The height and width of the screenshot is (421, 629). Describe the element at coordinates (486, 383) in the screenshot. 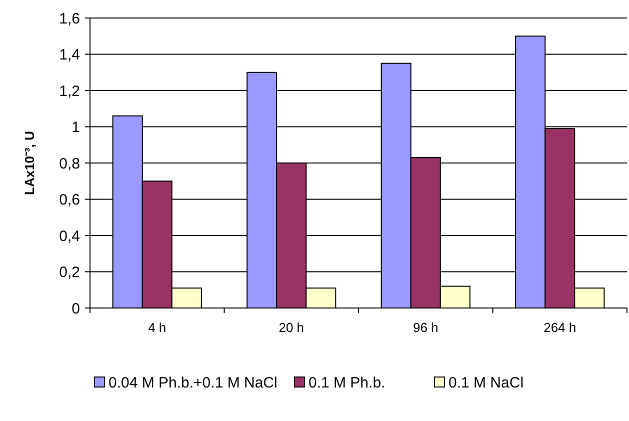

I see `legend-label: 0.1 M NaCl` at that location.